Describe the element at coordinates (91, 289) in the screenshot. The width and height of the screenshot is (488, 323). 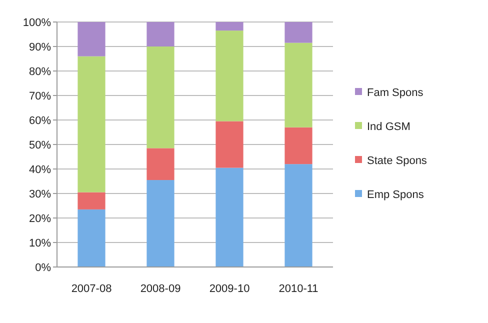
I see `x-tick-label: 2007-08` at that location.